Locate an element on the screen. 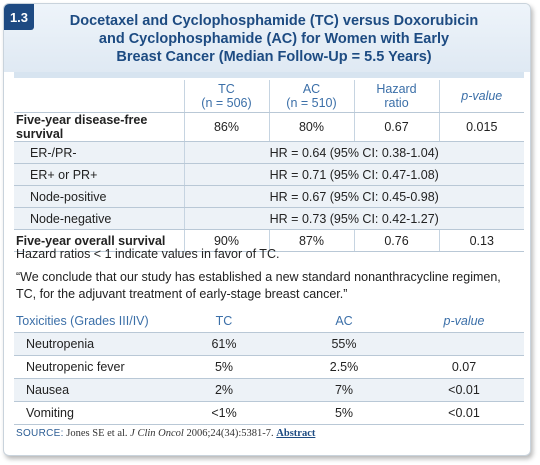 The height and width of the screenshot is (465, 540). toxicity-row: Nausea 2% 7% <0.01 is located at coordinates (269, 390).